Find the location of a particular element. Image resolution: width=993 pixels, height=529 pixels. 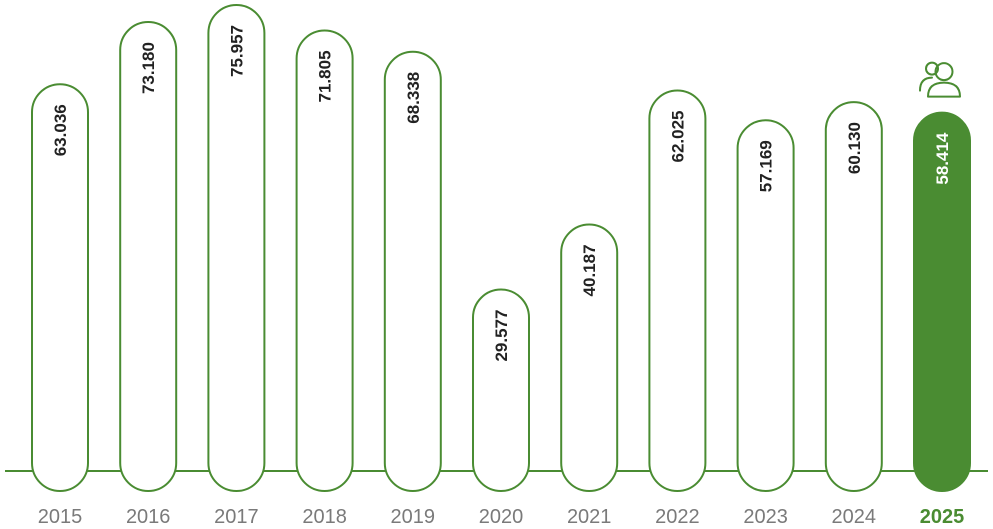

bar-2020 is located at coordinates (501, 390).